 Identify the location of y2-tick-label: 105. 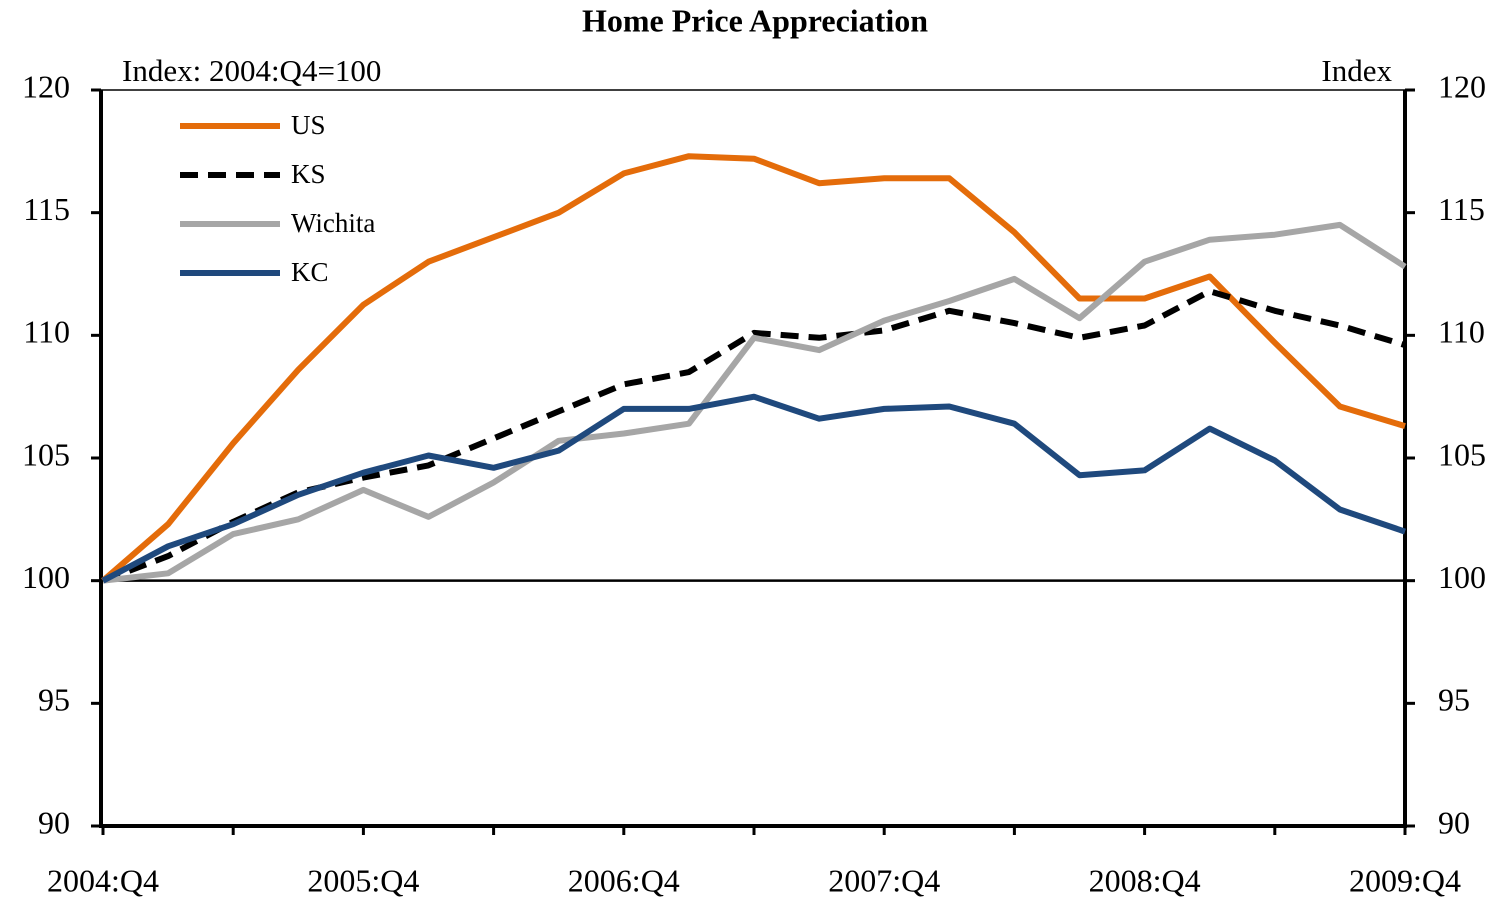
(1462, 454).